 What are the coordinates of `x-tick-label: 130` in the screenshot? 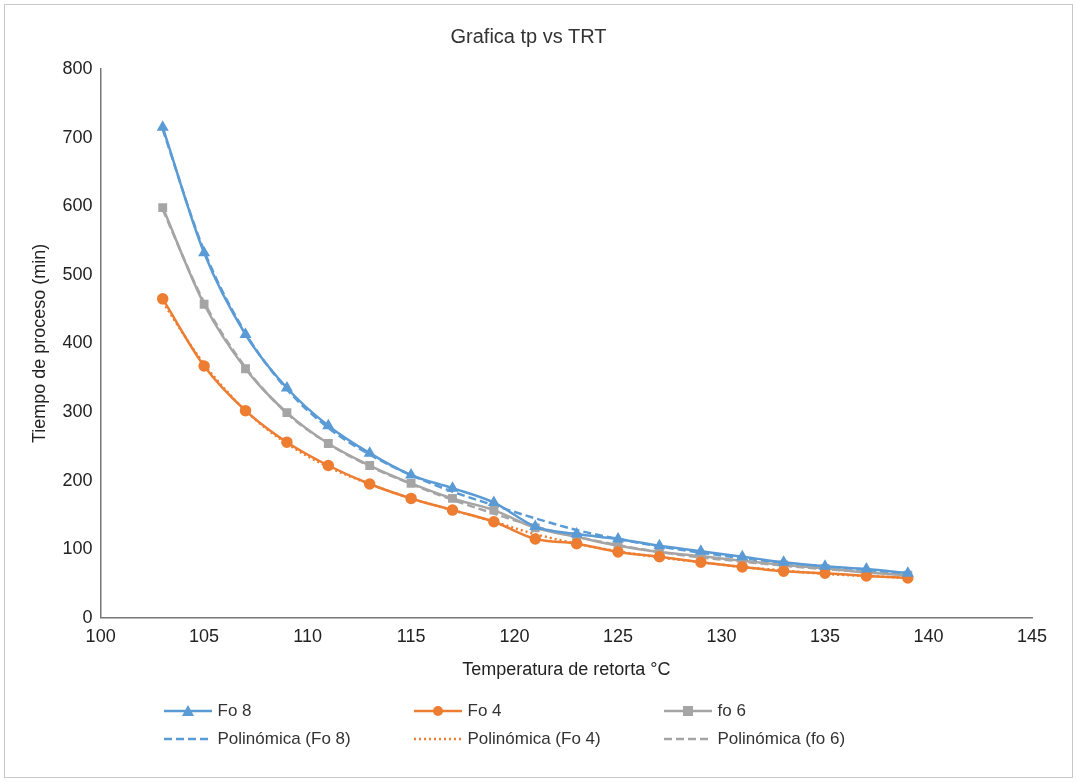 It's located at (721, 635).